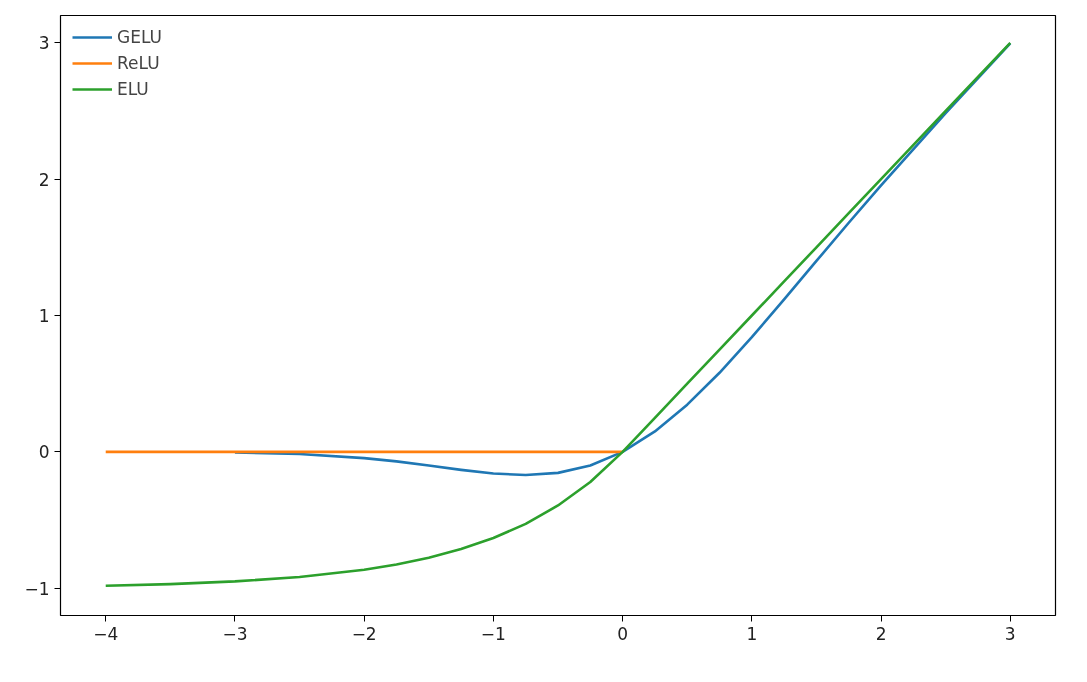 This screenshot has width=1087, height=682. I want to click on y-tick-label: 0, so click(44, 452).